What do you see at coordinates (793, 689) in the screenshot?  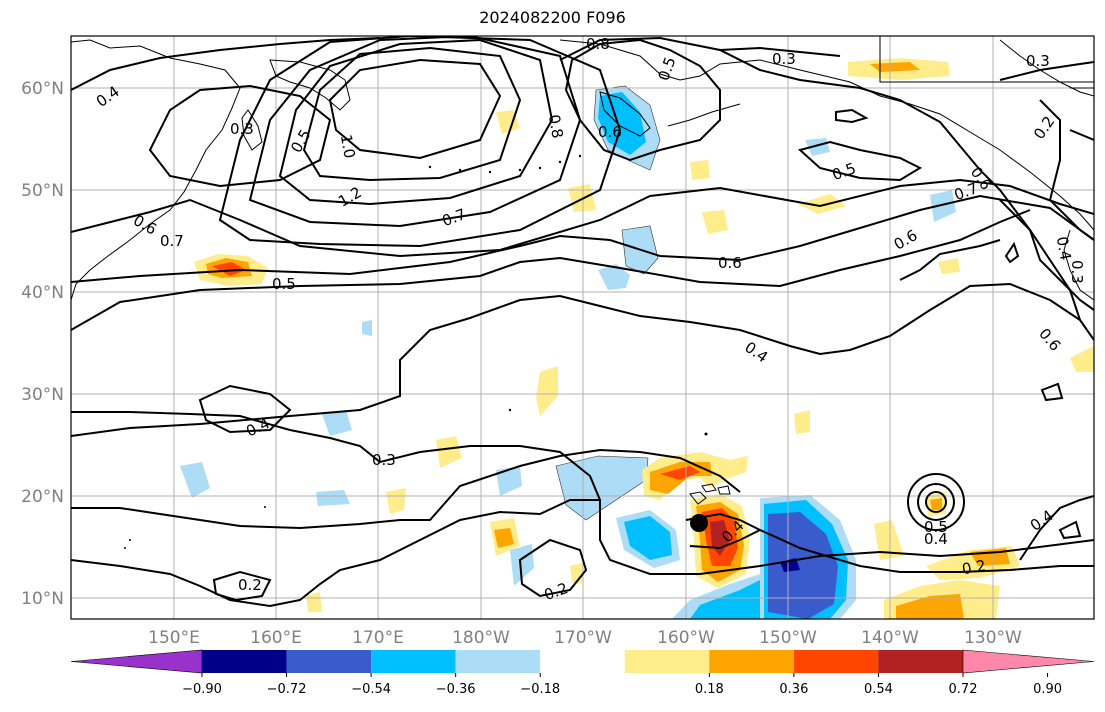 I see `colorbar-tick-label: 0.36` at bounding box center [793, 689].